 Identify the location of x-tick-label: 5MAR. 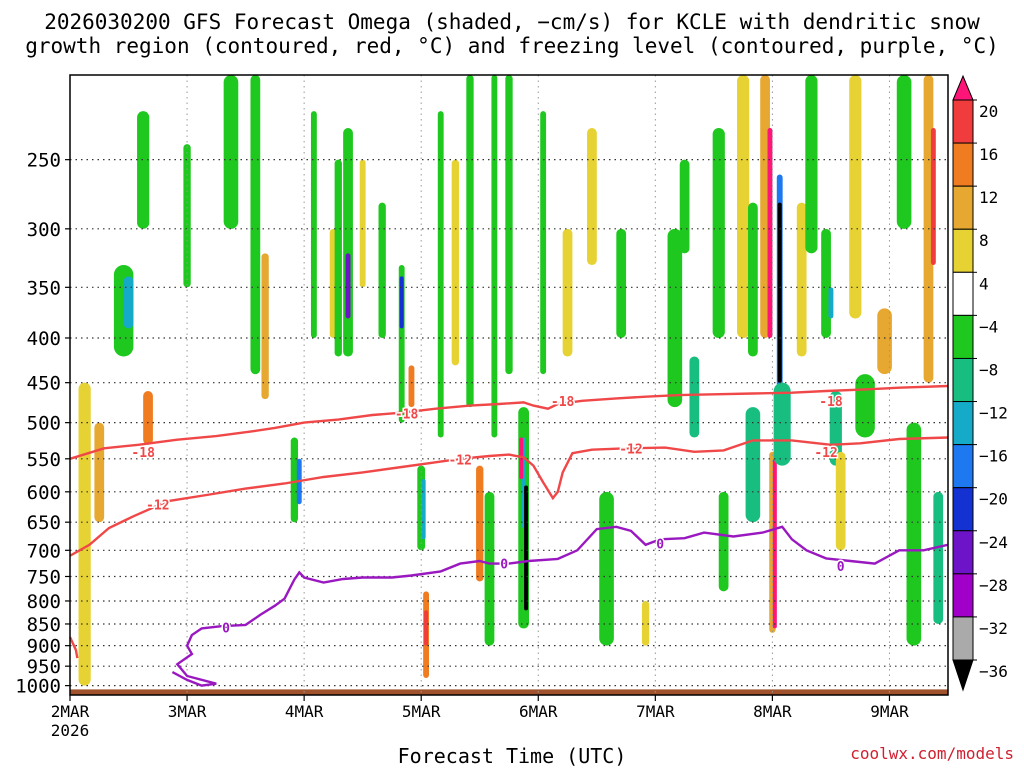
(421, 711).